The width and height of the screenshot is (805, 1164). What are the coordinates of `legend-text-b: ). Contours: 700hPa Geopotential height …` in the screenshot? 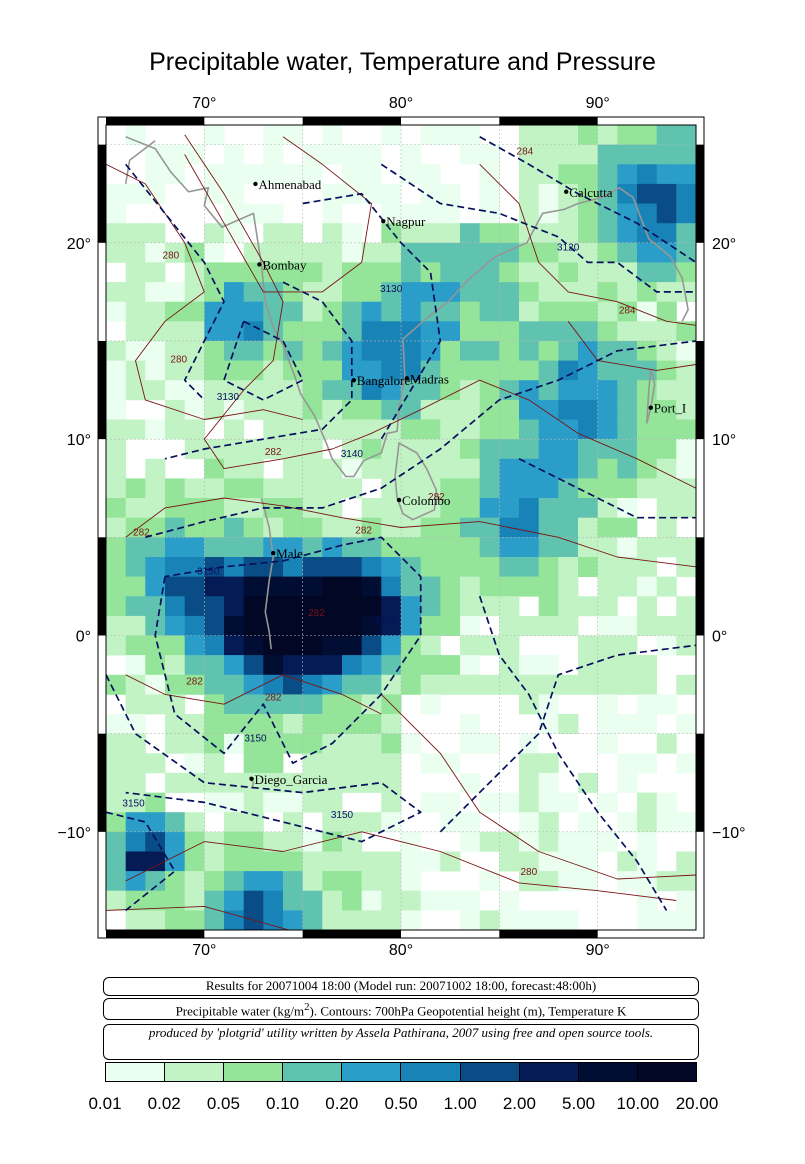 It's located at (468, 1011).